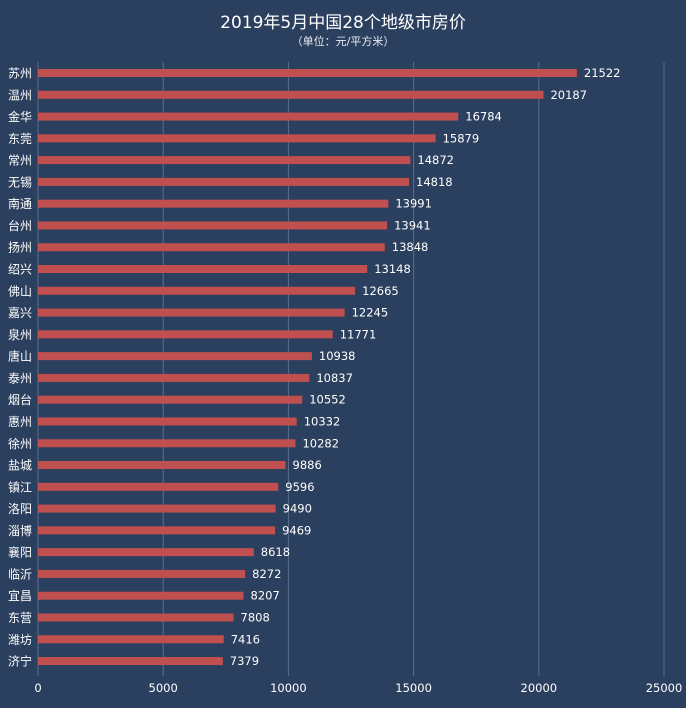 The height and width of the screenshot is (708, 686). What do you see at coordinates (539, 688) in the screenshot?
I see `x-tick-label: 20000` at bounding box center [539, 688].